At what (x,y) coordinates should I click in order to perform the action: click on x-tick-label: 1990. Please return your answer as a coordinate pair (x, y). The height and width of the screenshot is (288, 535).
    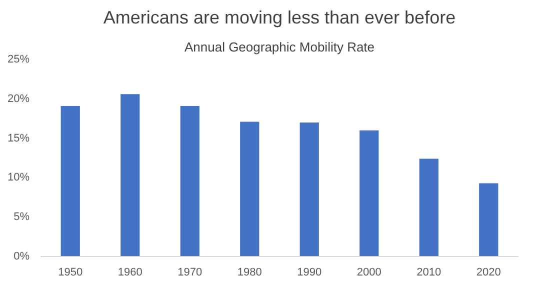
    Looking at the image, I should click on (309, 272).